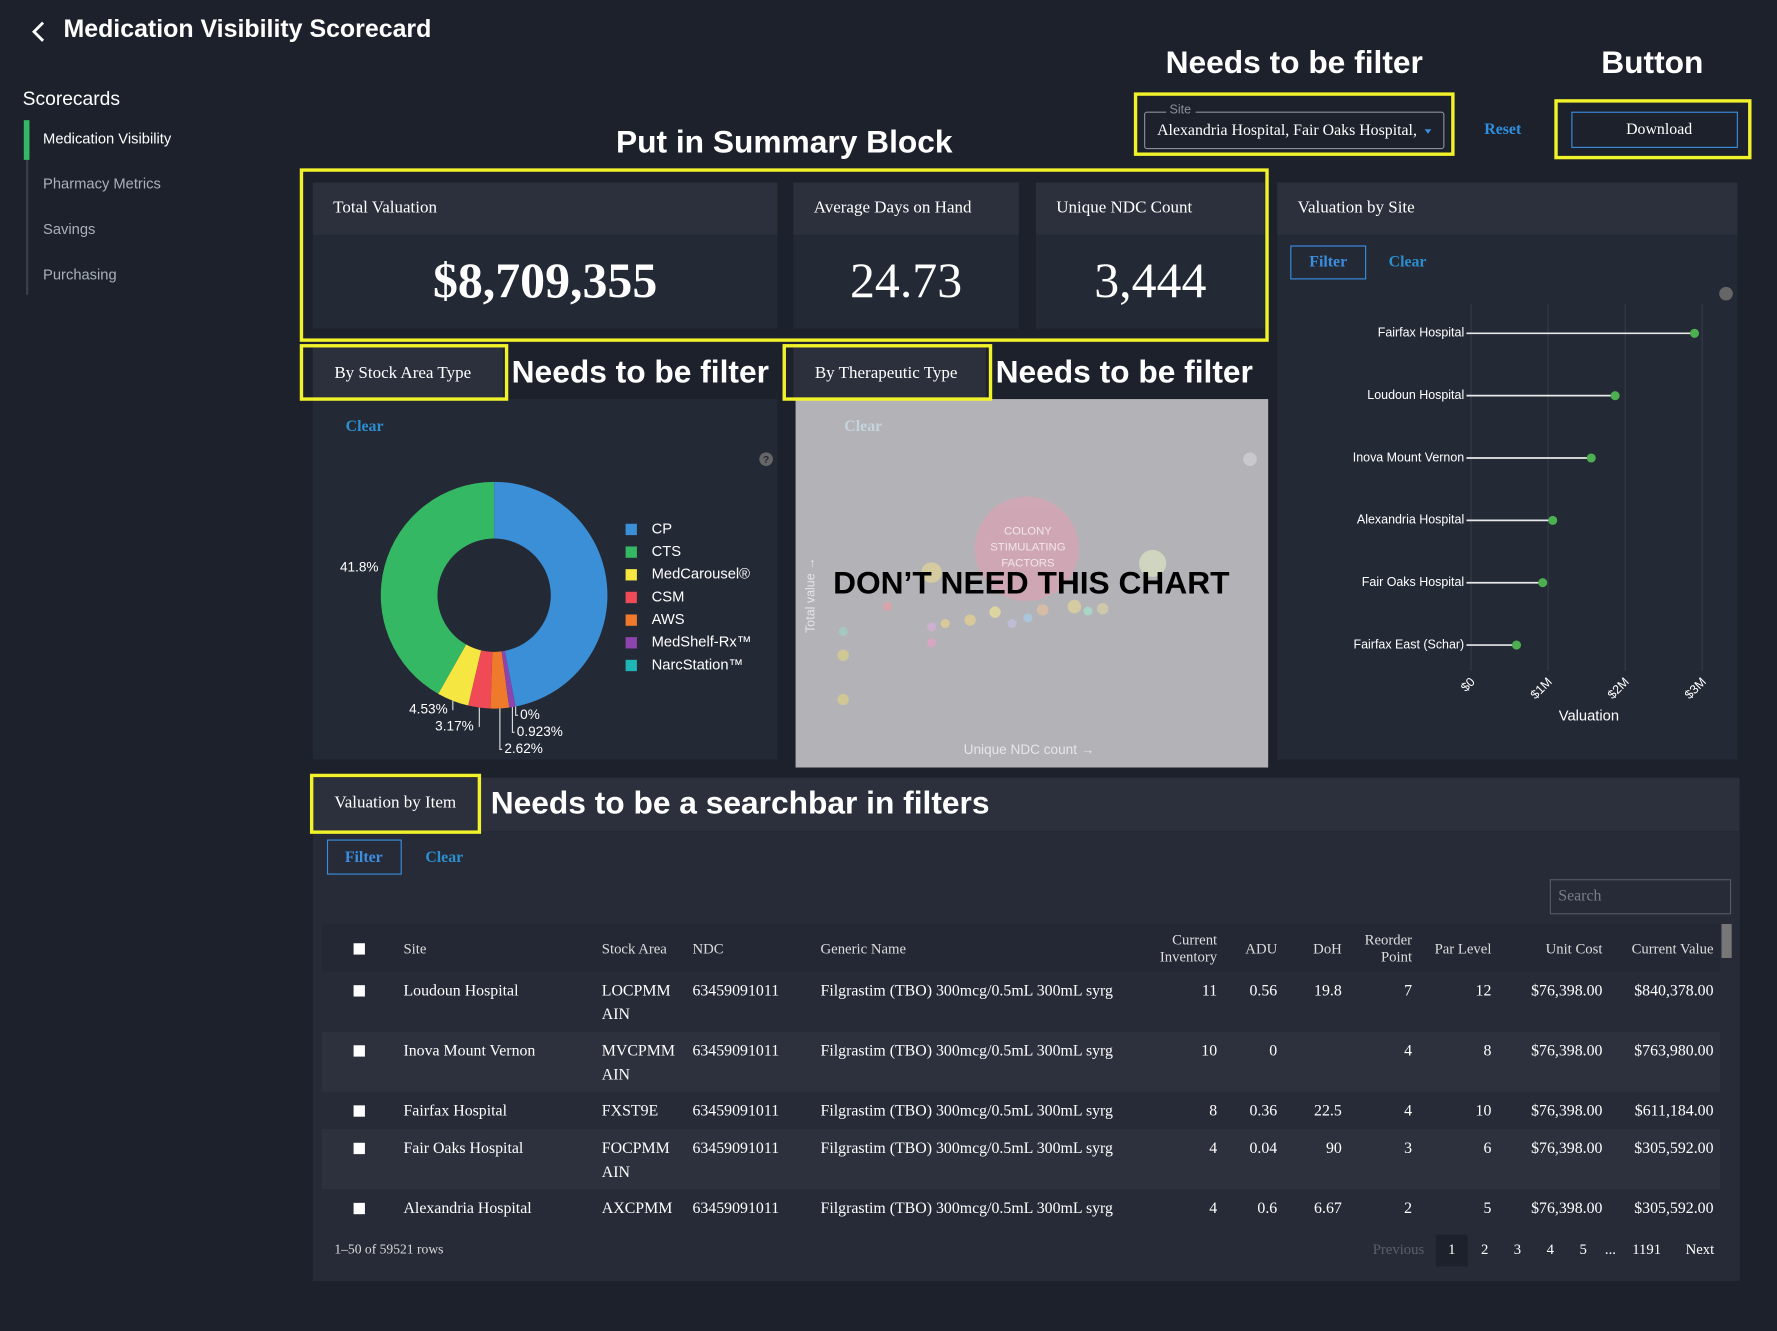  Describe the element at coordinates (516, 711) in the screenshot. I see `leader-line` at that location.